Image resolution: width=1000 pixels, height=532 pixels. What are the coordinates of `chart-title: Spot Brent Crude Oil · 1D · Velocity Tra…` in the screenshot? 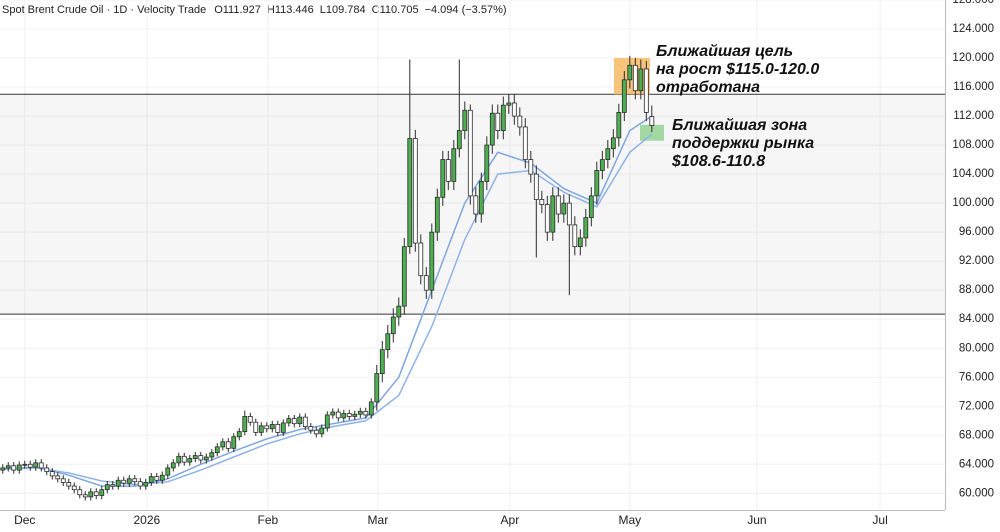 It's located at (104, 10).